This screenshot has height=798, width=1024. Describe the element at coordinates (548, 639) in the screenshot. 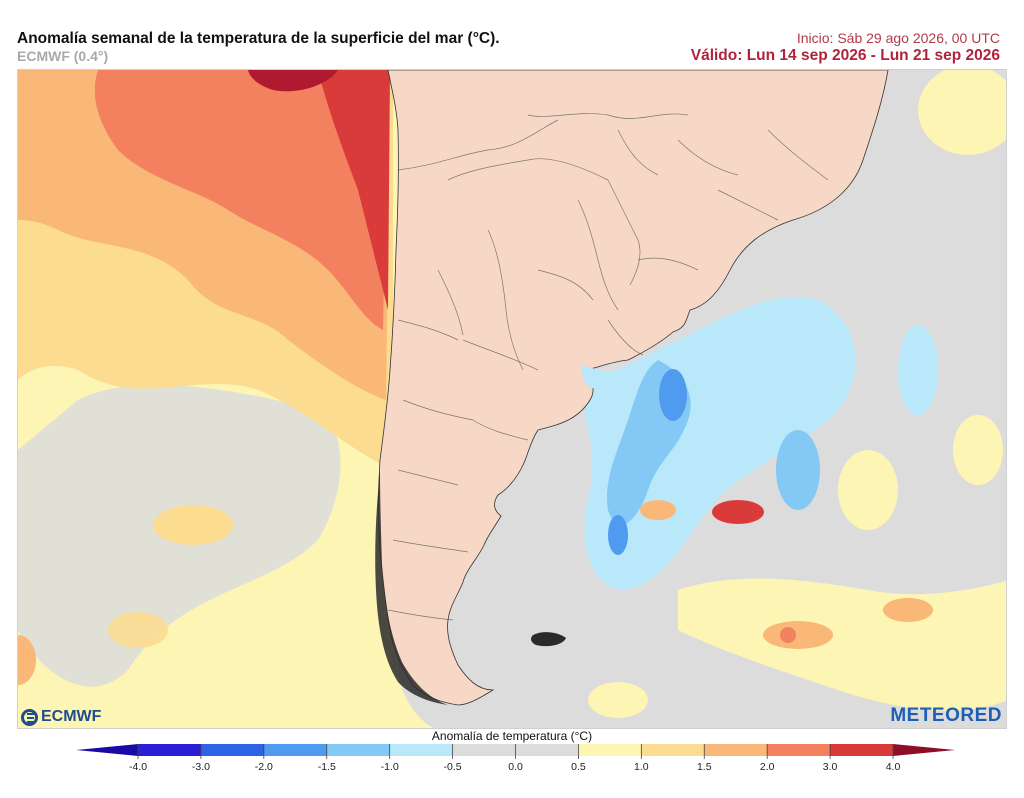

I see `falkland-islands` at that location.